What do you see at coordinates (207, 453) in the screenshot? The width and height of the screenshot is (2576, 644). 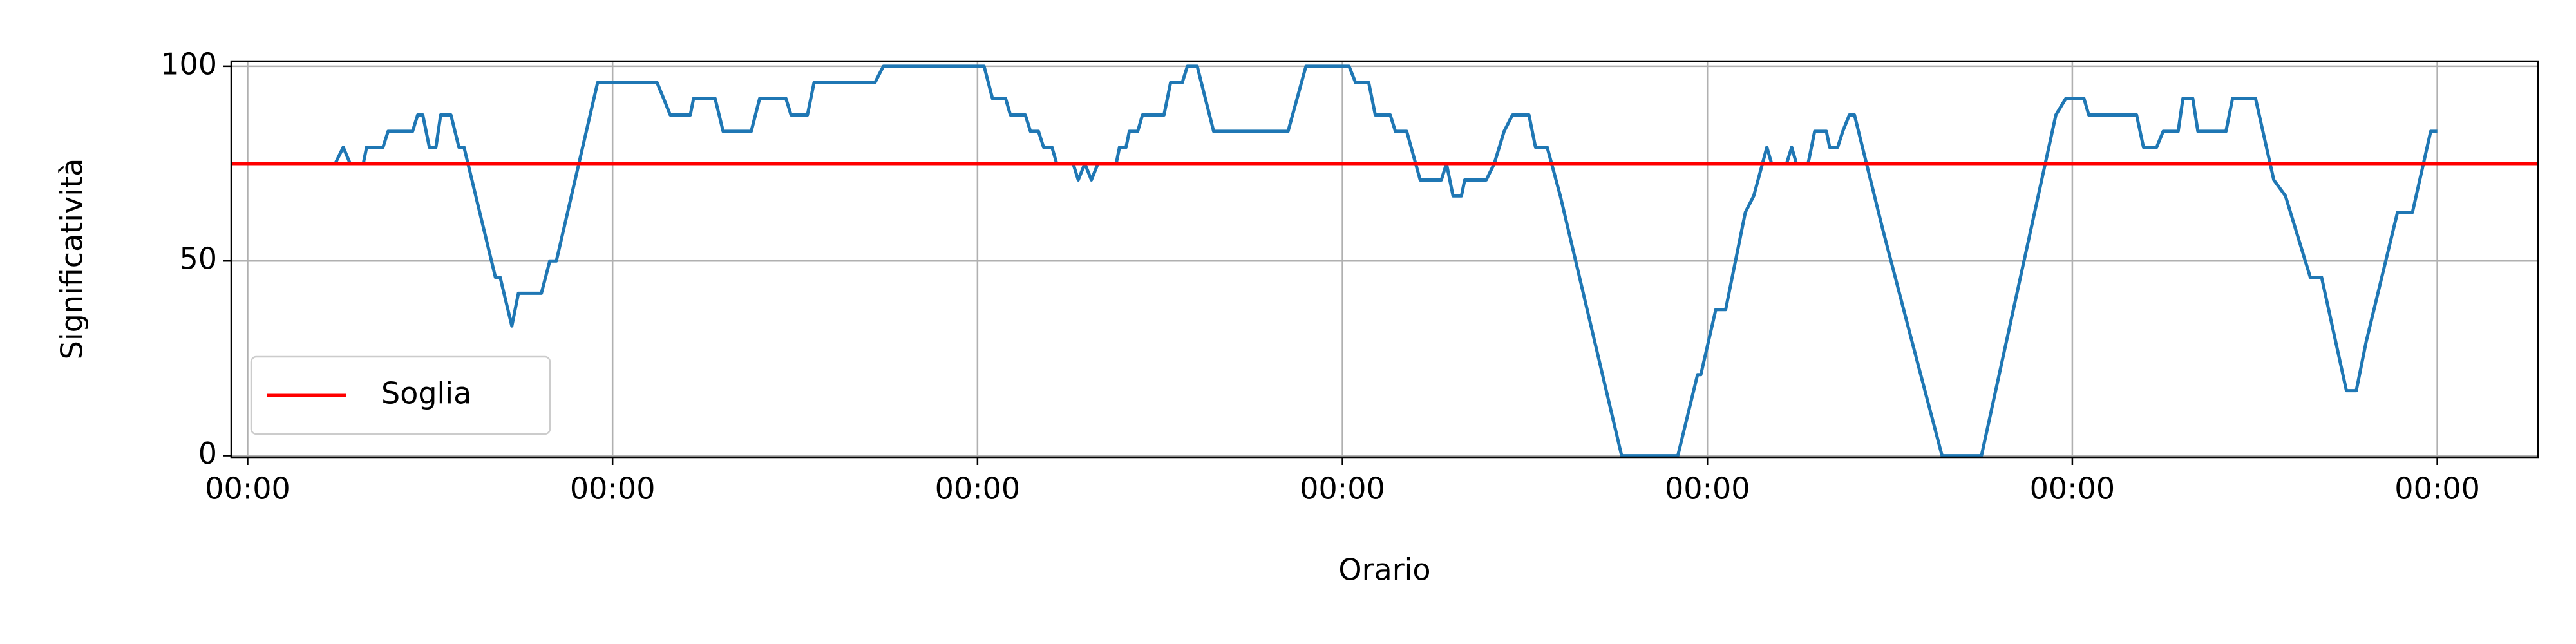 I see `y-tick-label: 0` at bounding box center [207, 453].